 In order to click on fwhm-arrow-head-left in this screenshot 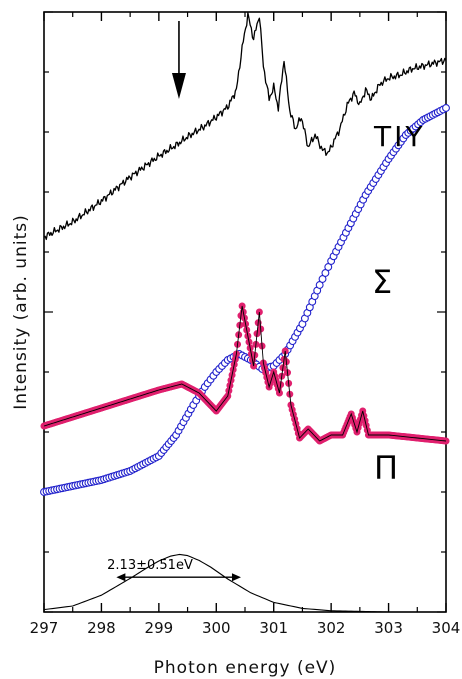, I will do `click(121, 577)`.